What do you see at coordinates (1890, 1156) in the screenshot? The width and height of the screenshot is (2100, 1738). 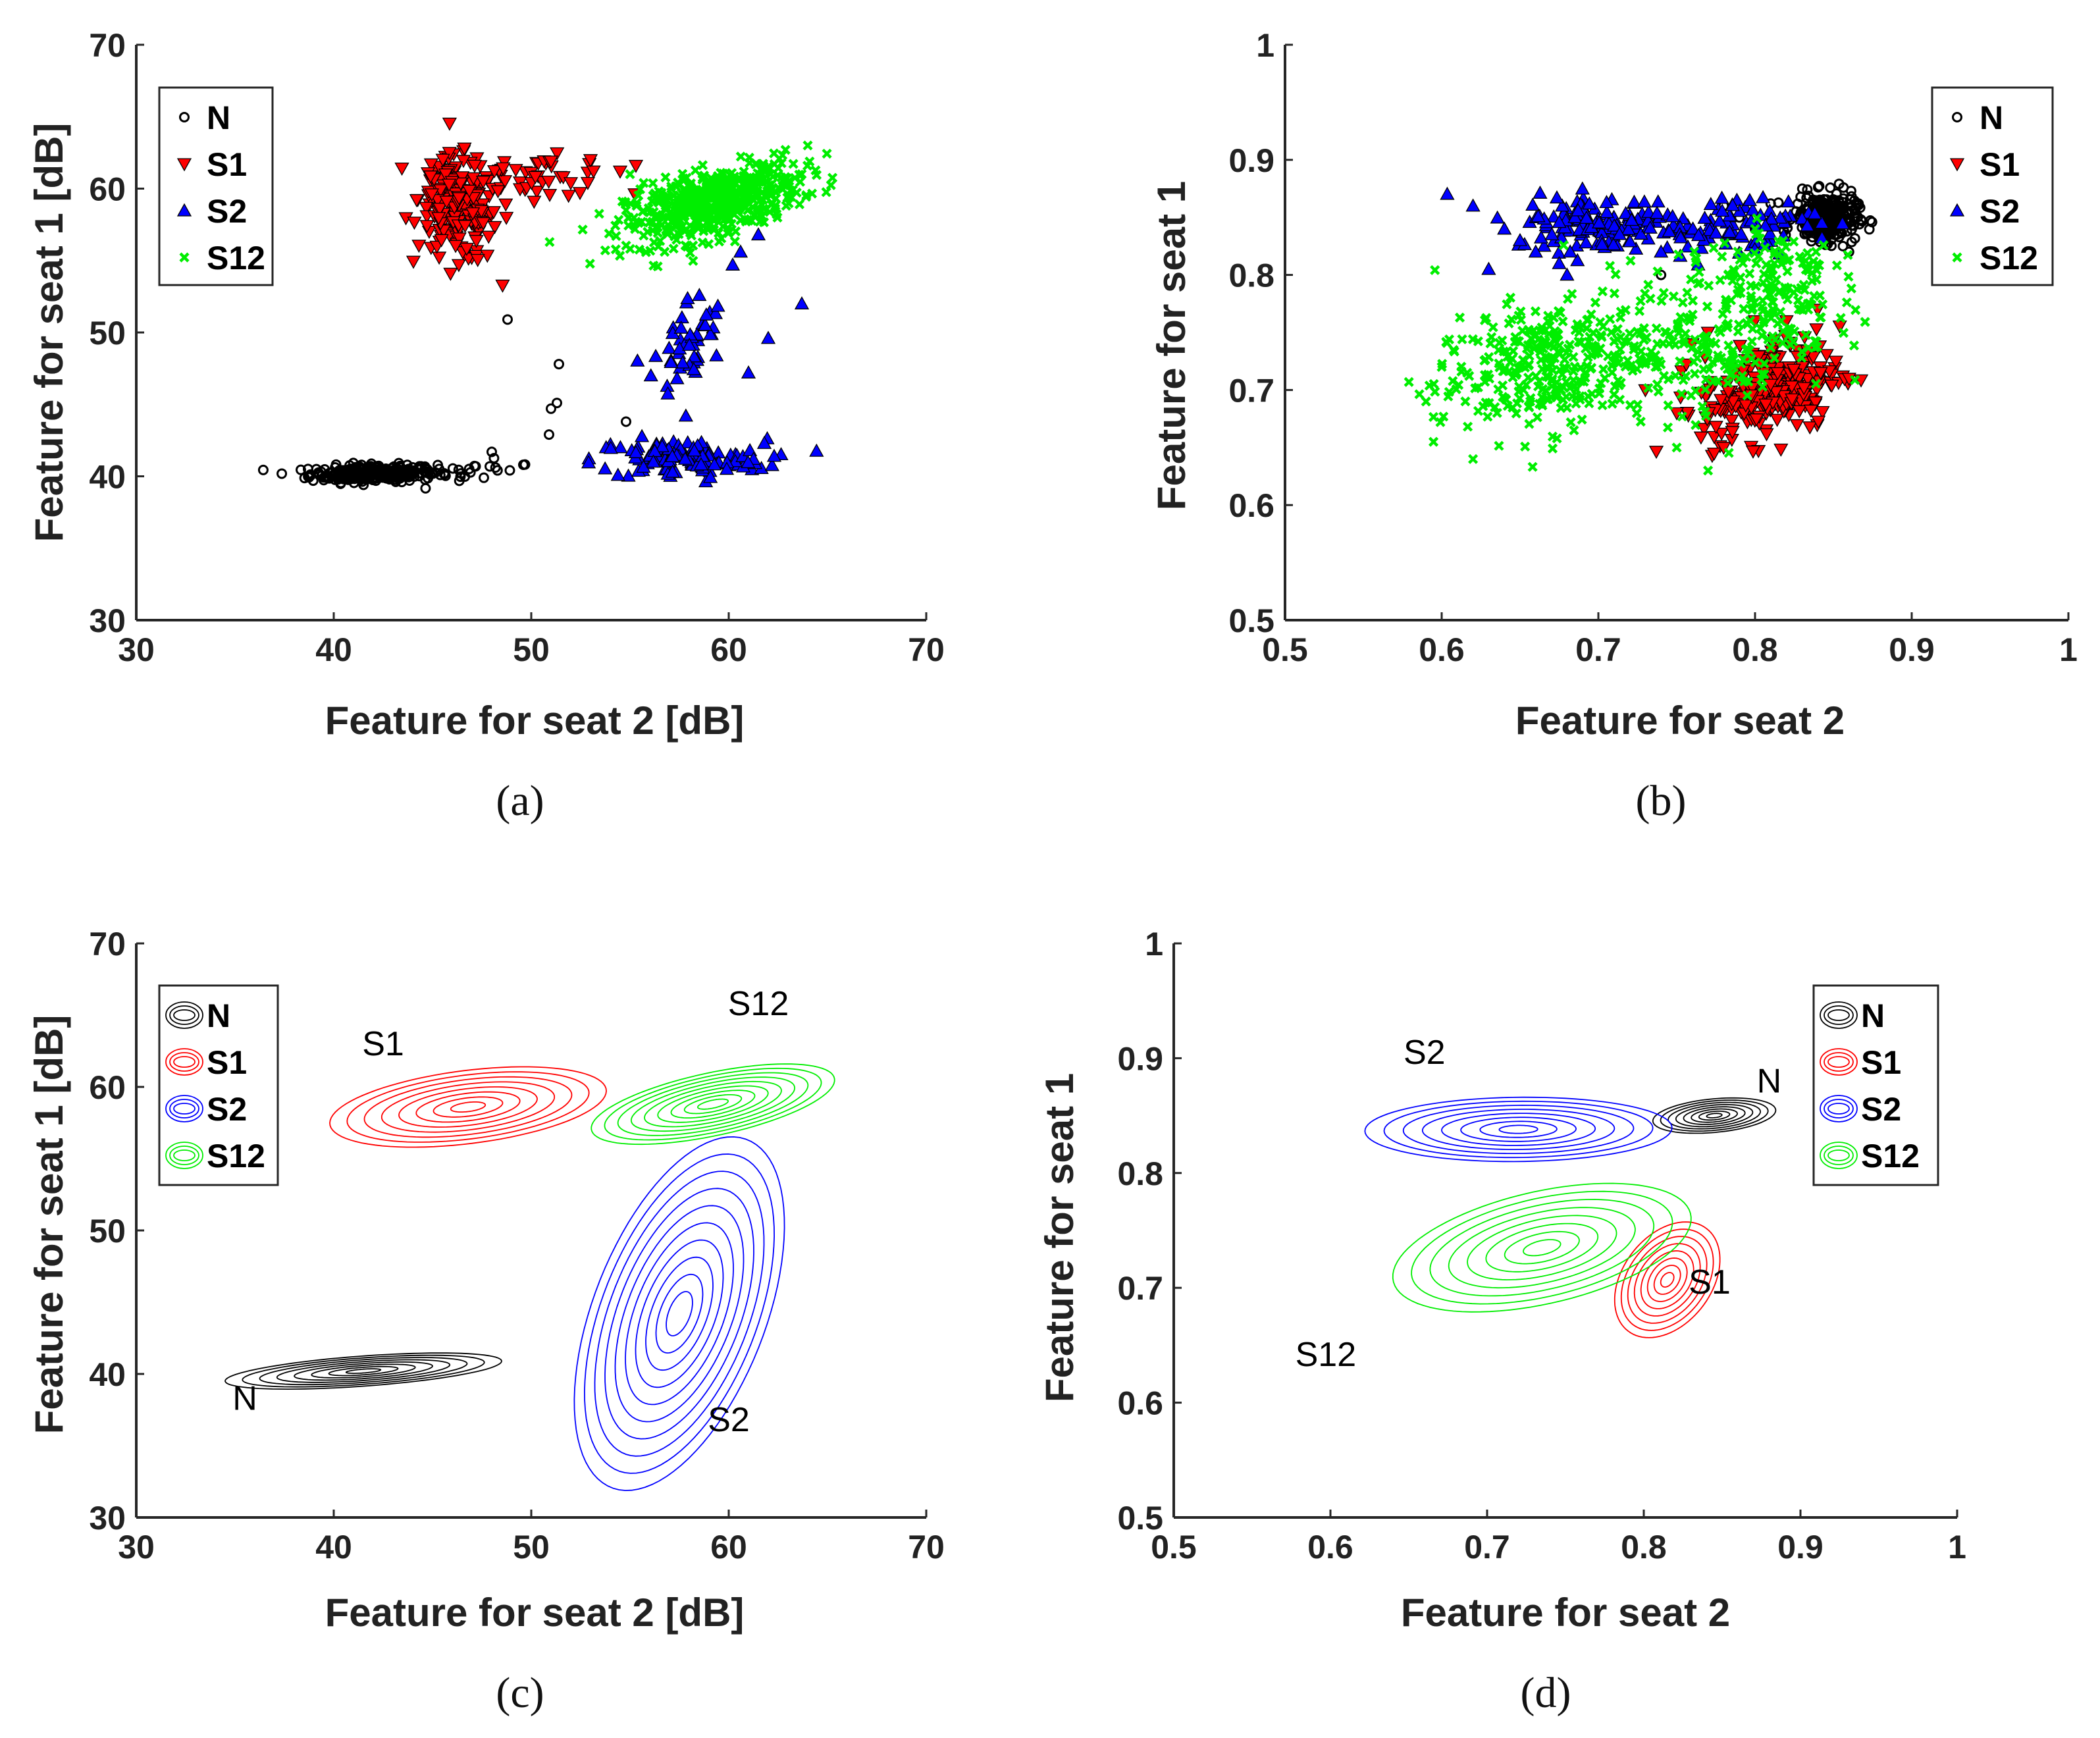 I see `legend-label-S12: S12` at bounding box center [1890, 1156].